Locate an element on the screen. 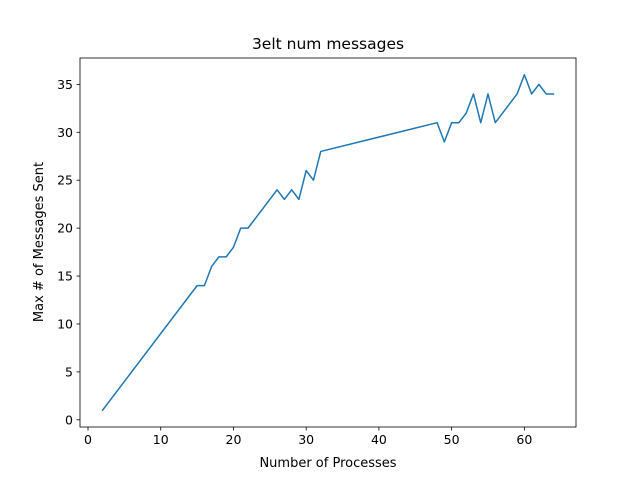 The image size is (640, 480). x-tick-label-30: 30 is located at coordinates (306, 439).